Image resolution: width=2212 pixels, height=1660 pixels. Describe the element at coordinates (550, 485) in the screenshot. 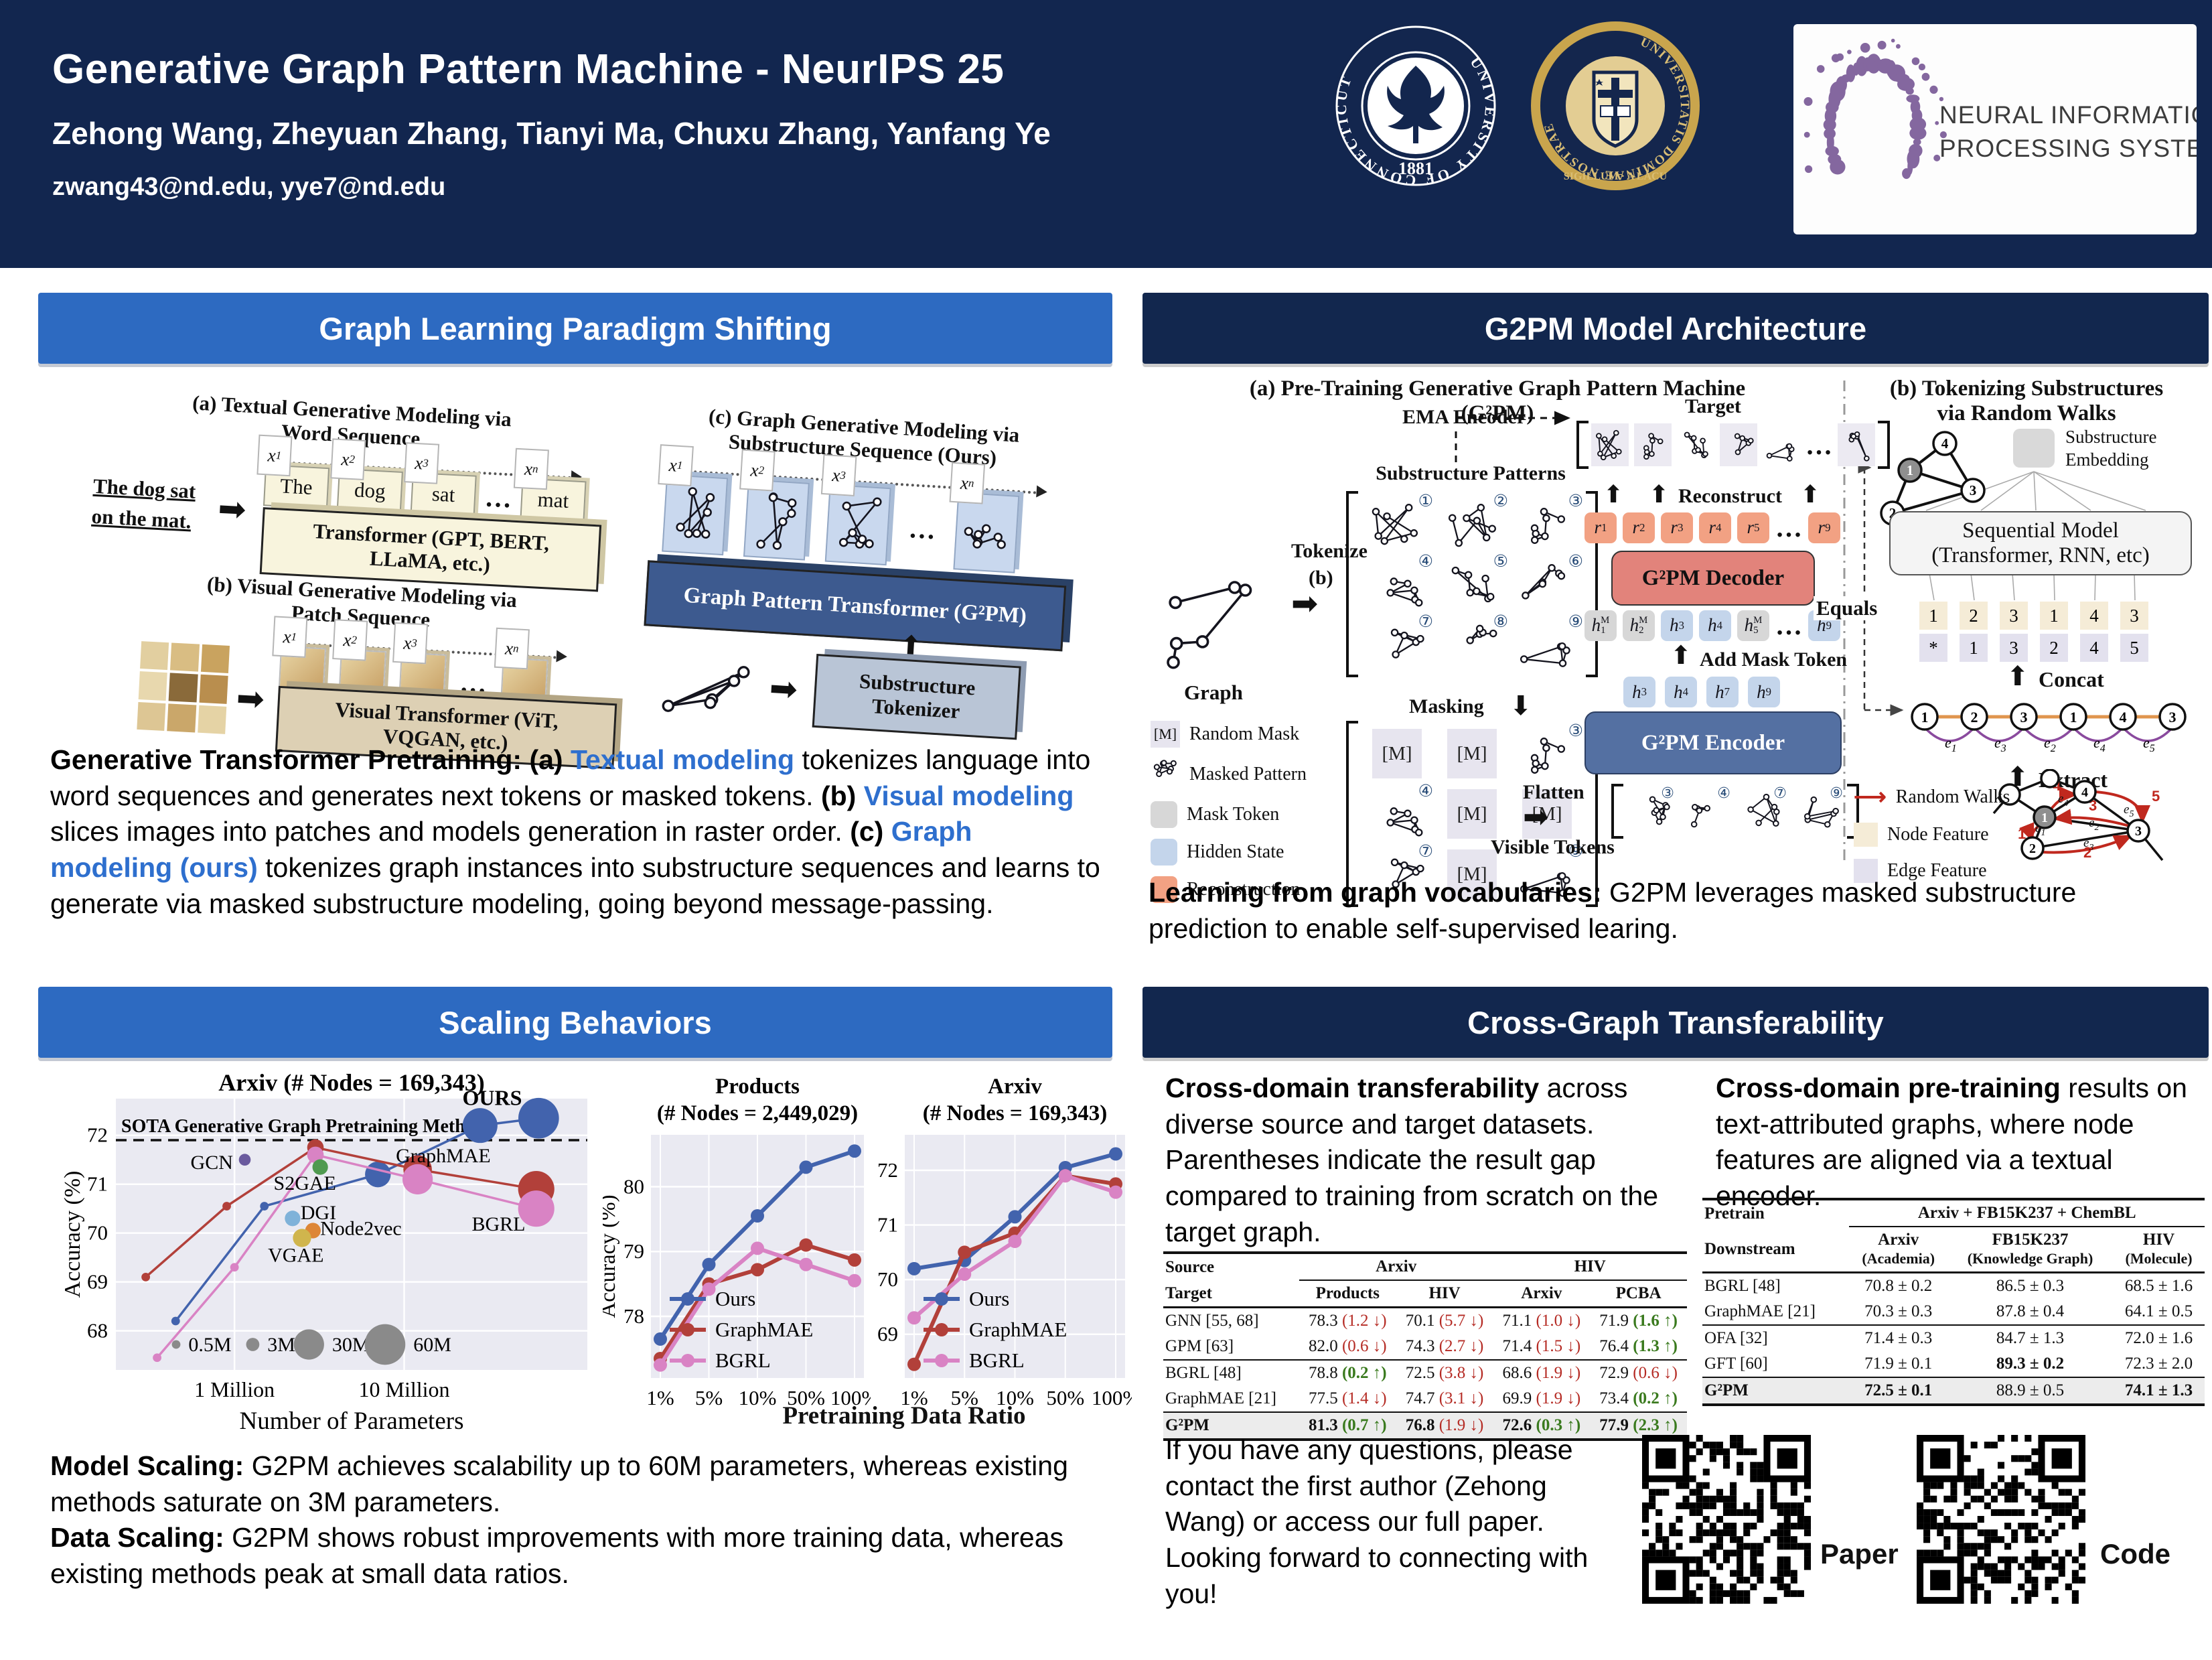

I see `token-chip: mat x n` at that location.